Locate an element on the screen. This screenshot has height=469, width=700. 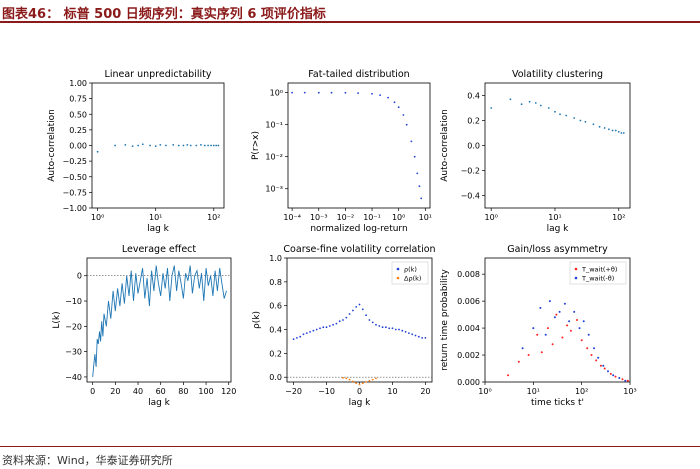
x-tick-label: 10³ is located at coordinates (629, 391).